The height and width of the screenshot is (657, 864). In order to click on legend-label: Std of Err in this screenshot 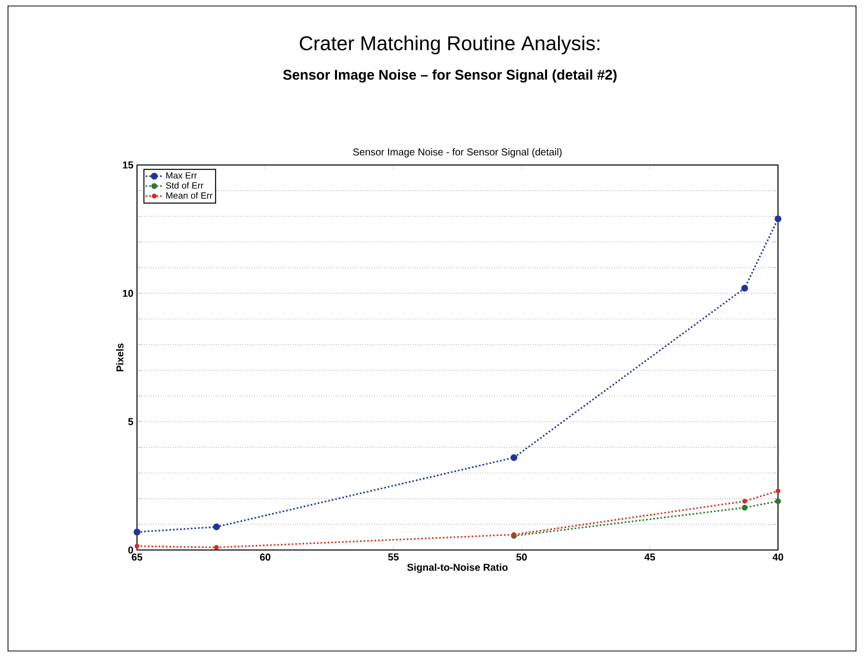, I will do `click(185, 185)`.